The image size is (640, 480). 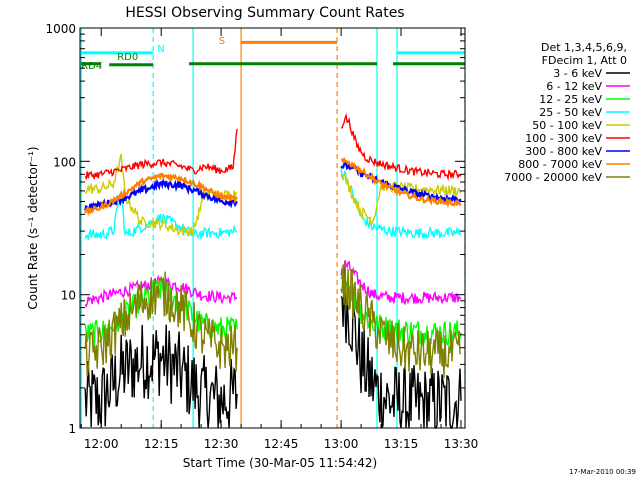 I want to click on x-tick-label: 12:00, so click(x=101, y=444).